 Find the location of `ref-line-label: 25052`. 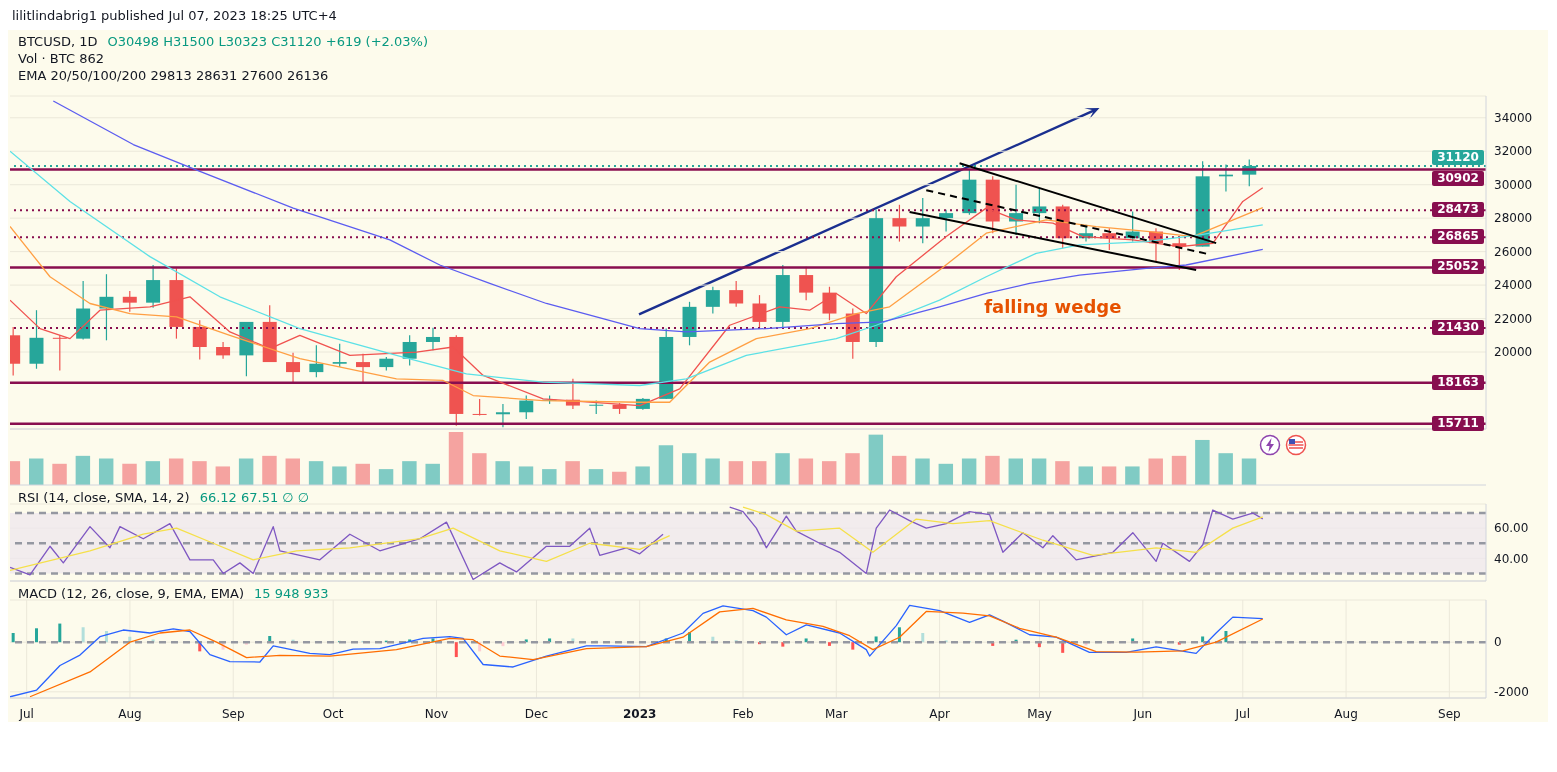

ref-line-label: 25052 is located at coordinates (1458, 267).